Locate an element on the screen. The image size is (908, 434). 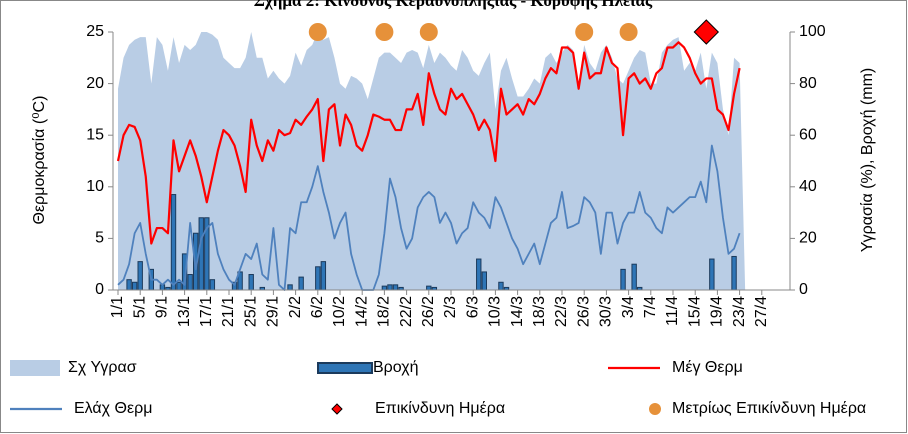
x-tick-label: 15/4 is located at coordinates (694, 311).